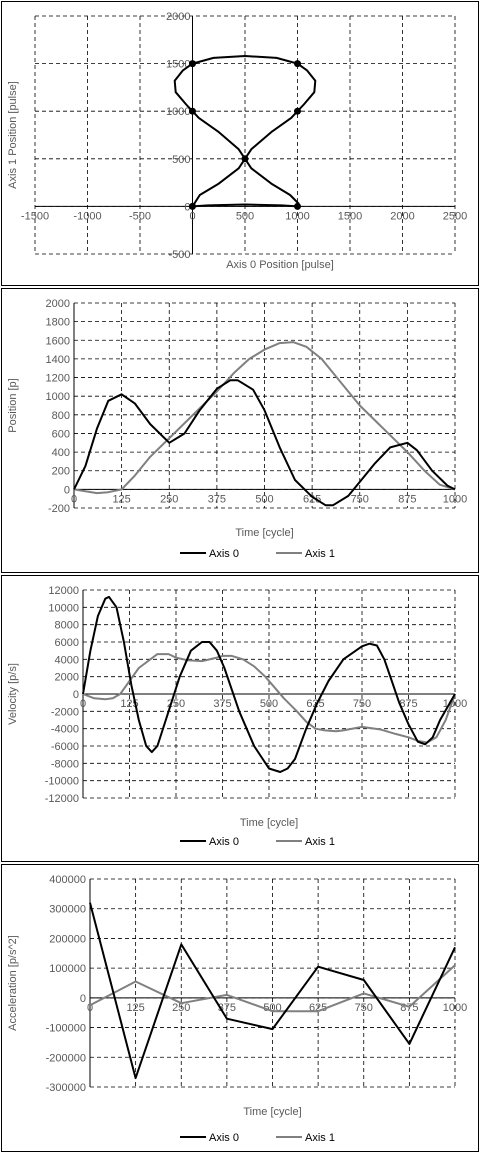  What do you see at coordinates (66, 1058) in the screenshot?
I see `y-tick-label: -200000` at bounding box center [66, 1058].